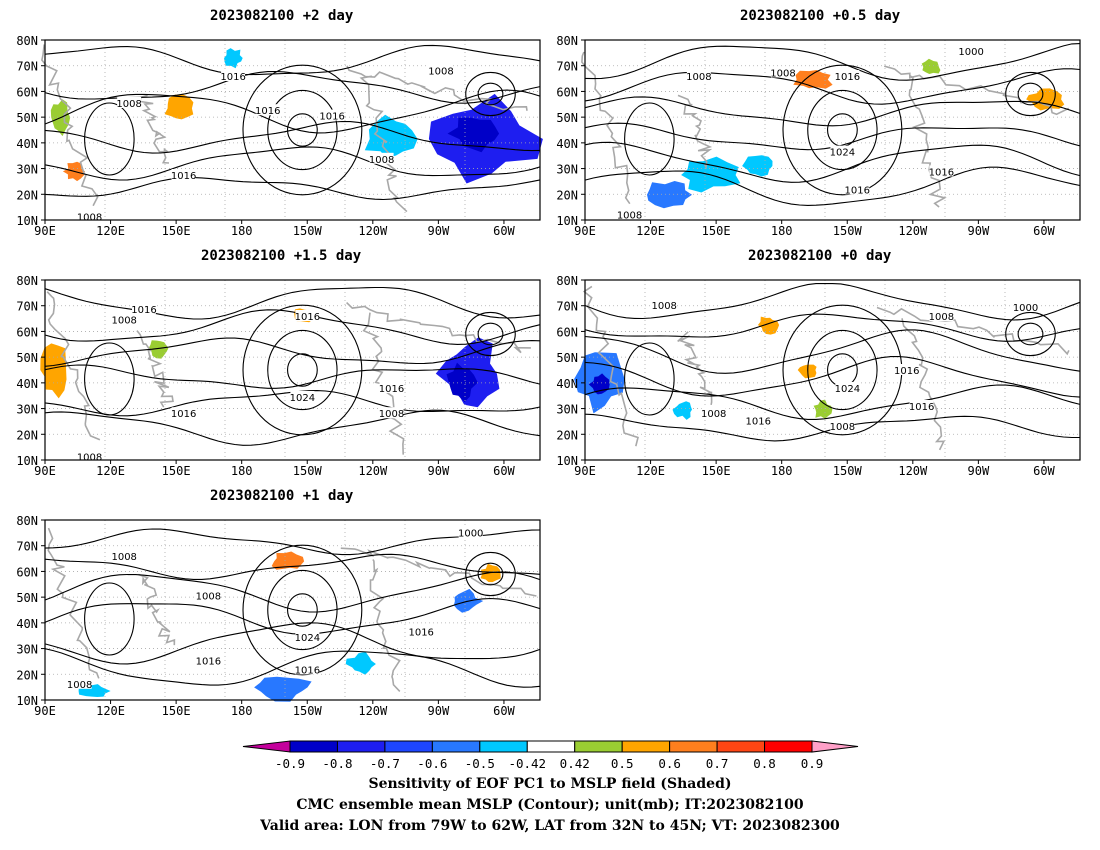 The image size is (1100, 850). What do you see at coordinates (820, 16) in the screenshot?
I see `panel-title: 2023082100 +0.5 day` at bounding box center [820, 16].